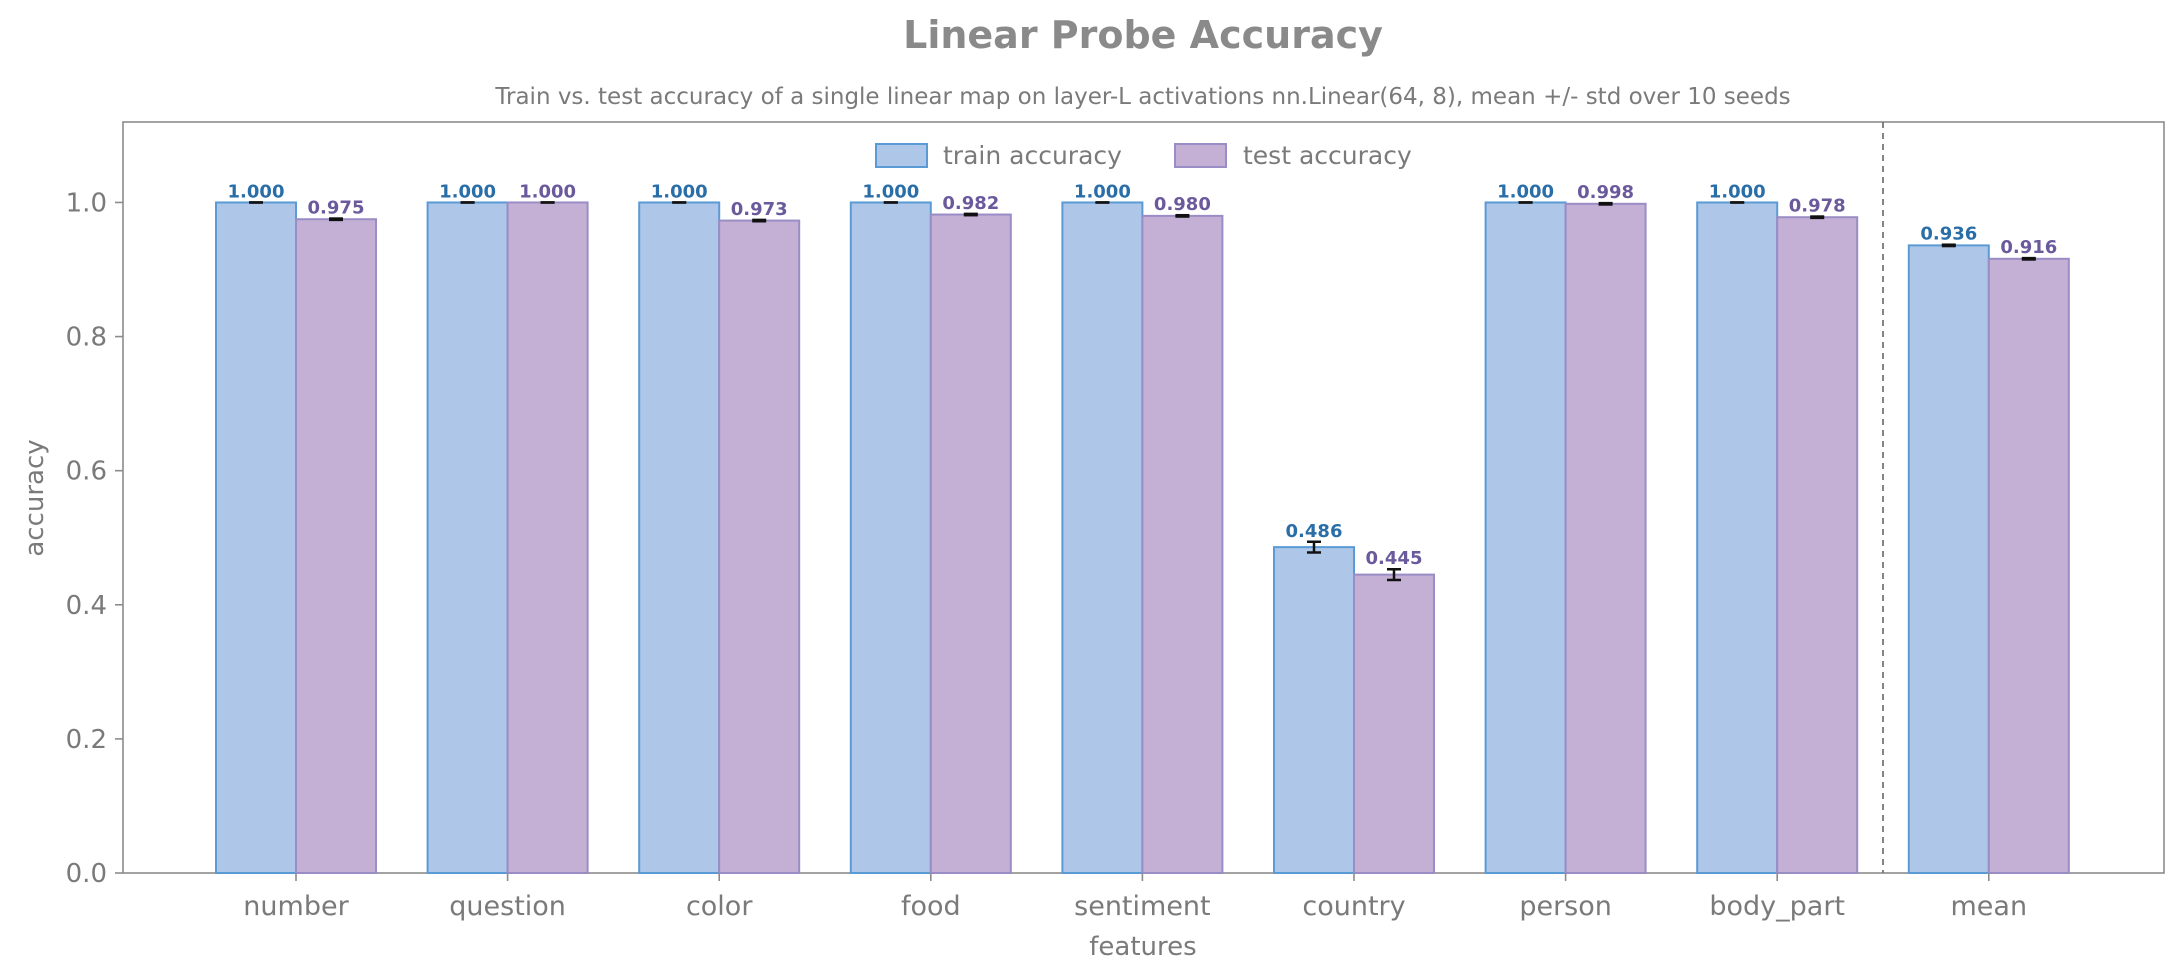  Describe the element at coordinates (970, 543) in the screenshot. I see `bar-test-food` at that location.